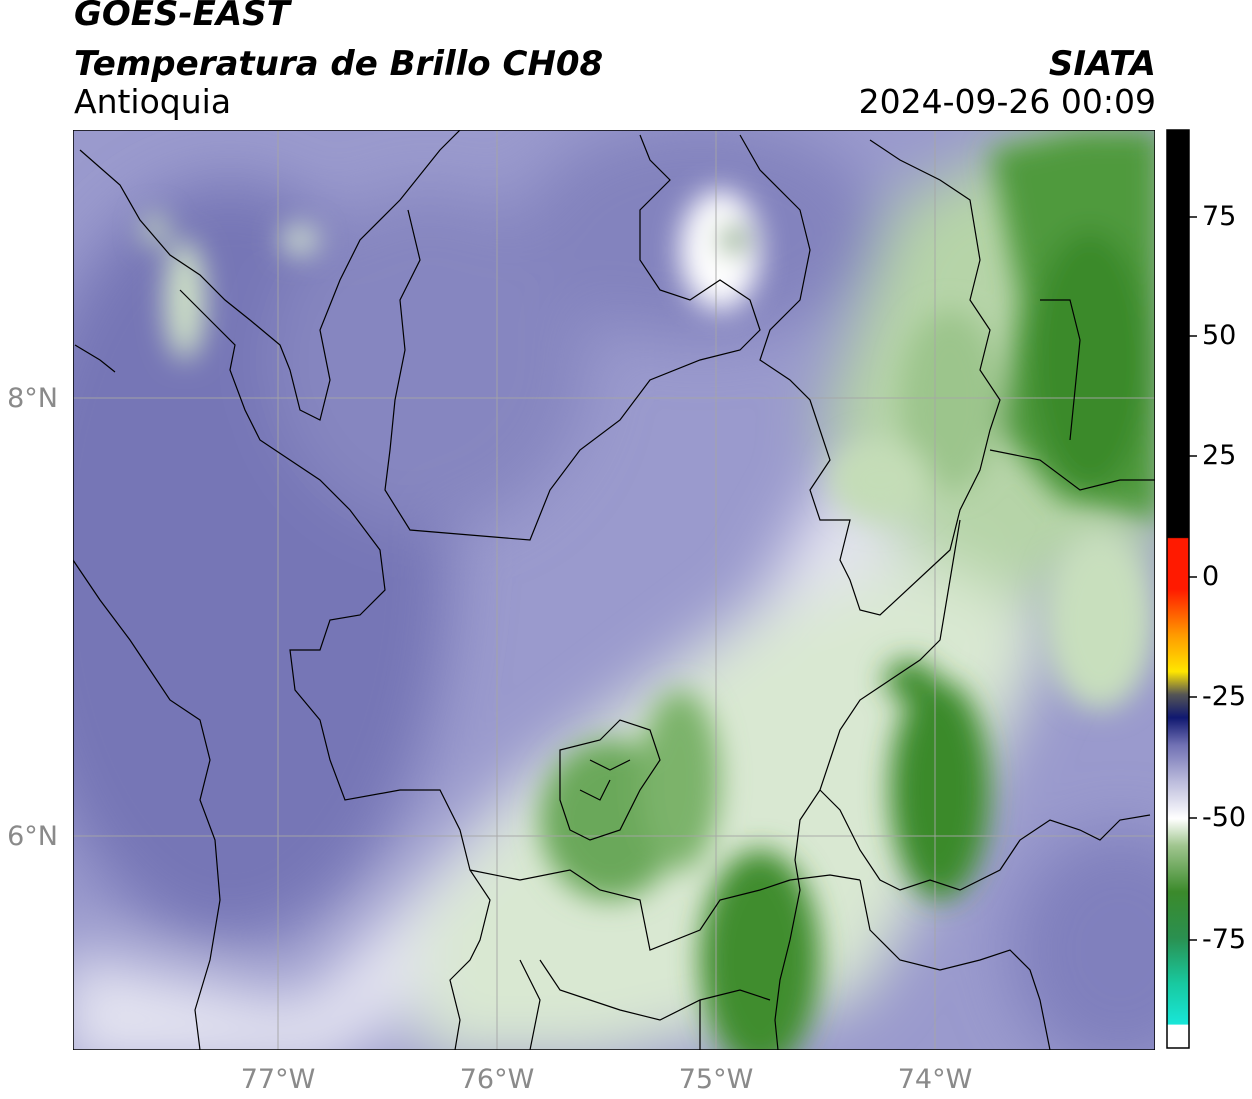 The image size is (1252, 1099). What do you see at coordinates (716, 1079) in the screenshot?
I see `longitude-label-75w: 75°W` at bounding box center [716, 1079].